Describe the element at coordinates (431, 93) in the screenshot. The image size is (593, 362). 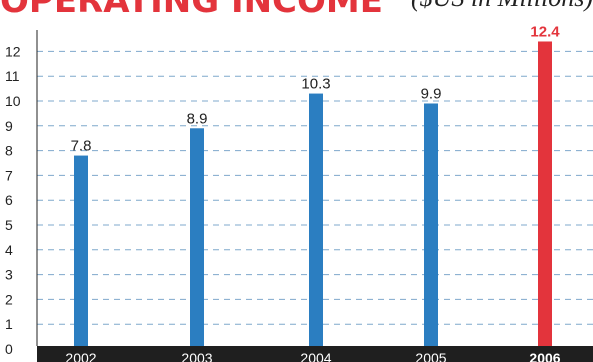
I see `data-label-2005: 9.9` at that location.